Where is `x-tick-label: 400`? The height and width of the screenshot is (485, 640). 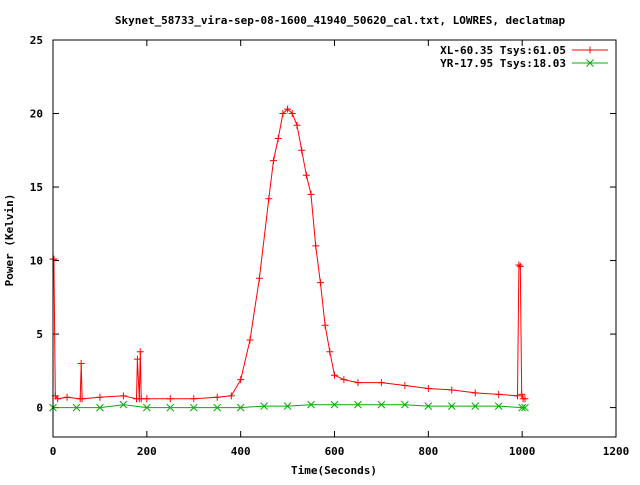
x-tick-label: 400 is located at coordinates (241, 451).